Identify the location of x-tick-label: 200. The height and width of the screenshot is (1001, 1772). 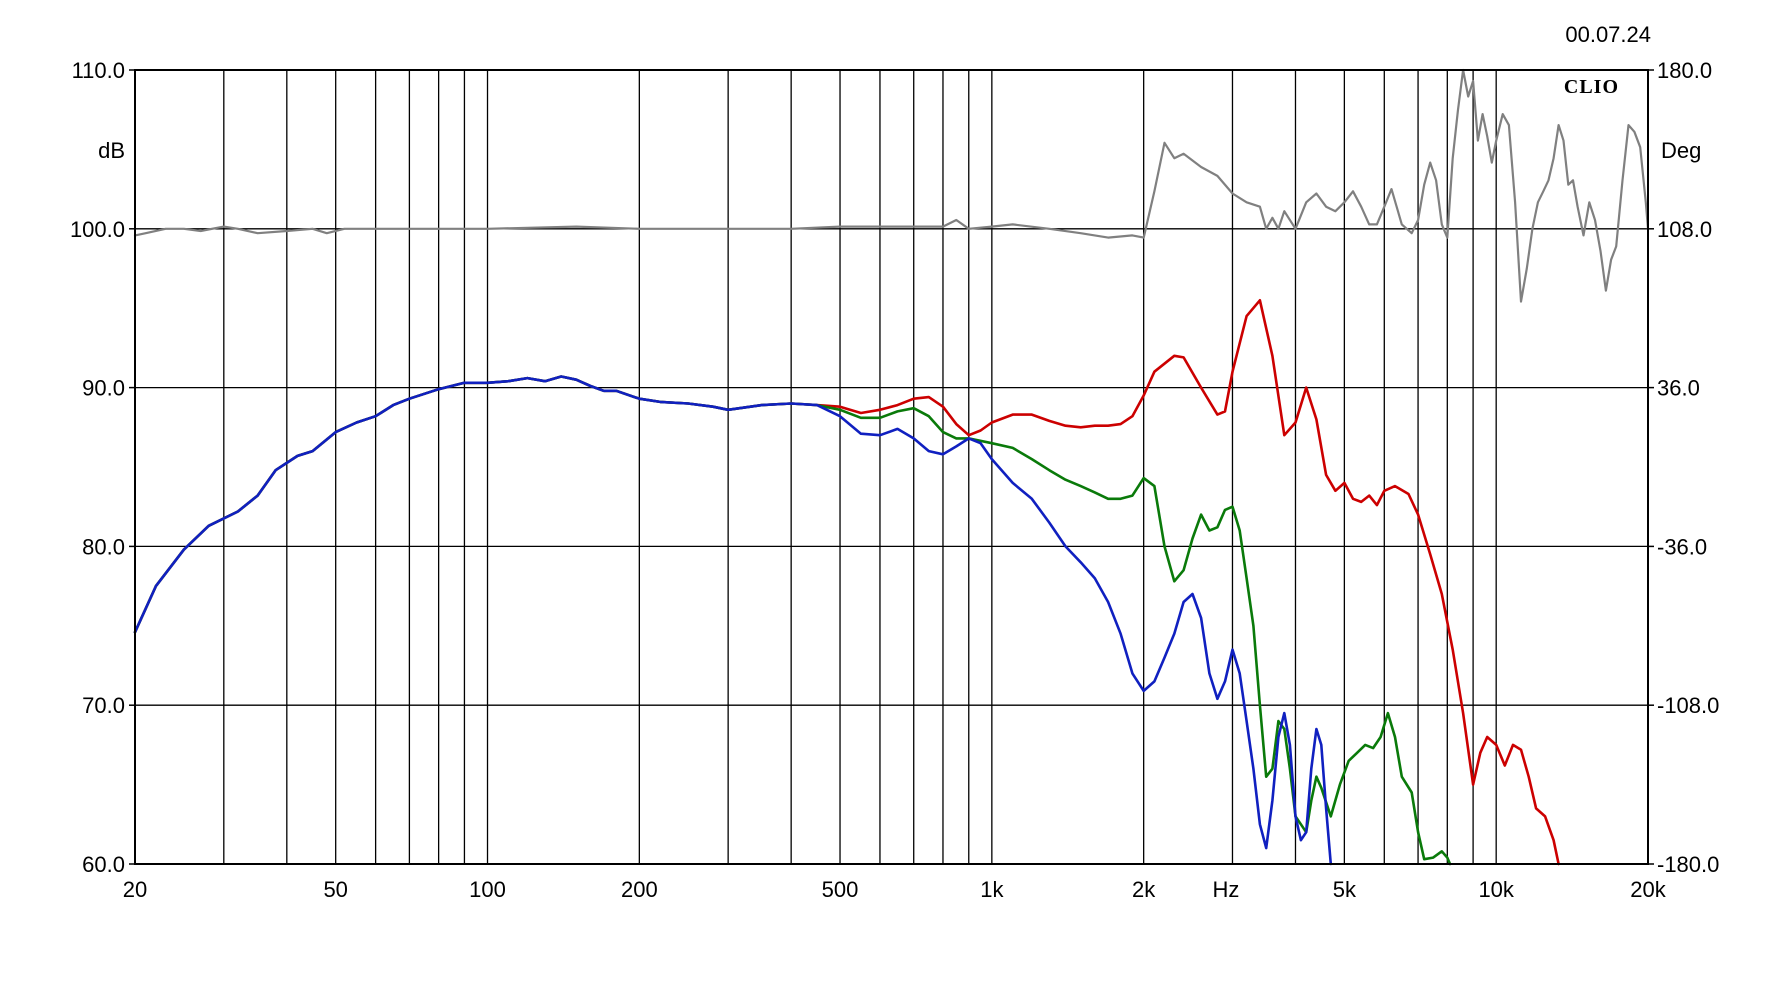
(639, 889).